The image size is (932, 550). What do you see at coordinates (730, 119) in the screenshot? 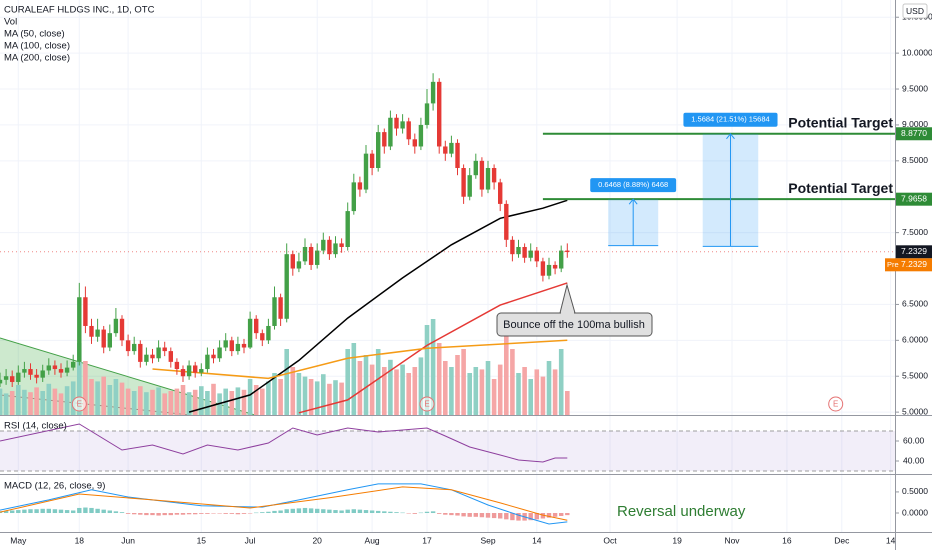
I see `measure-label-bg` at bounding box center [730, 119].